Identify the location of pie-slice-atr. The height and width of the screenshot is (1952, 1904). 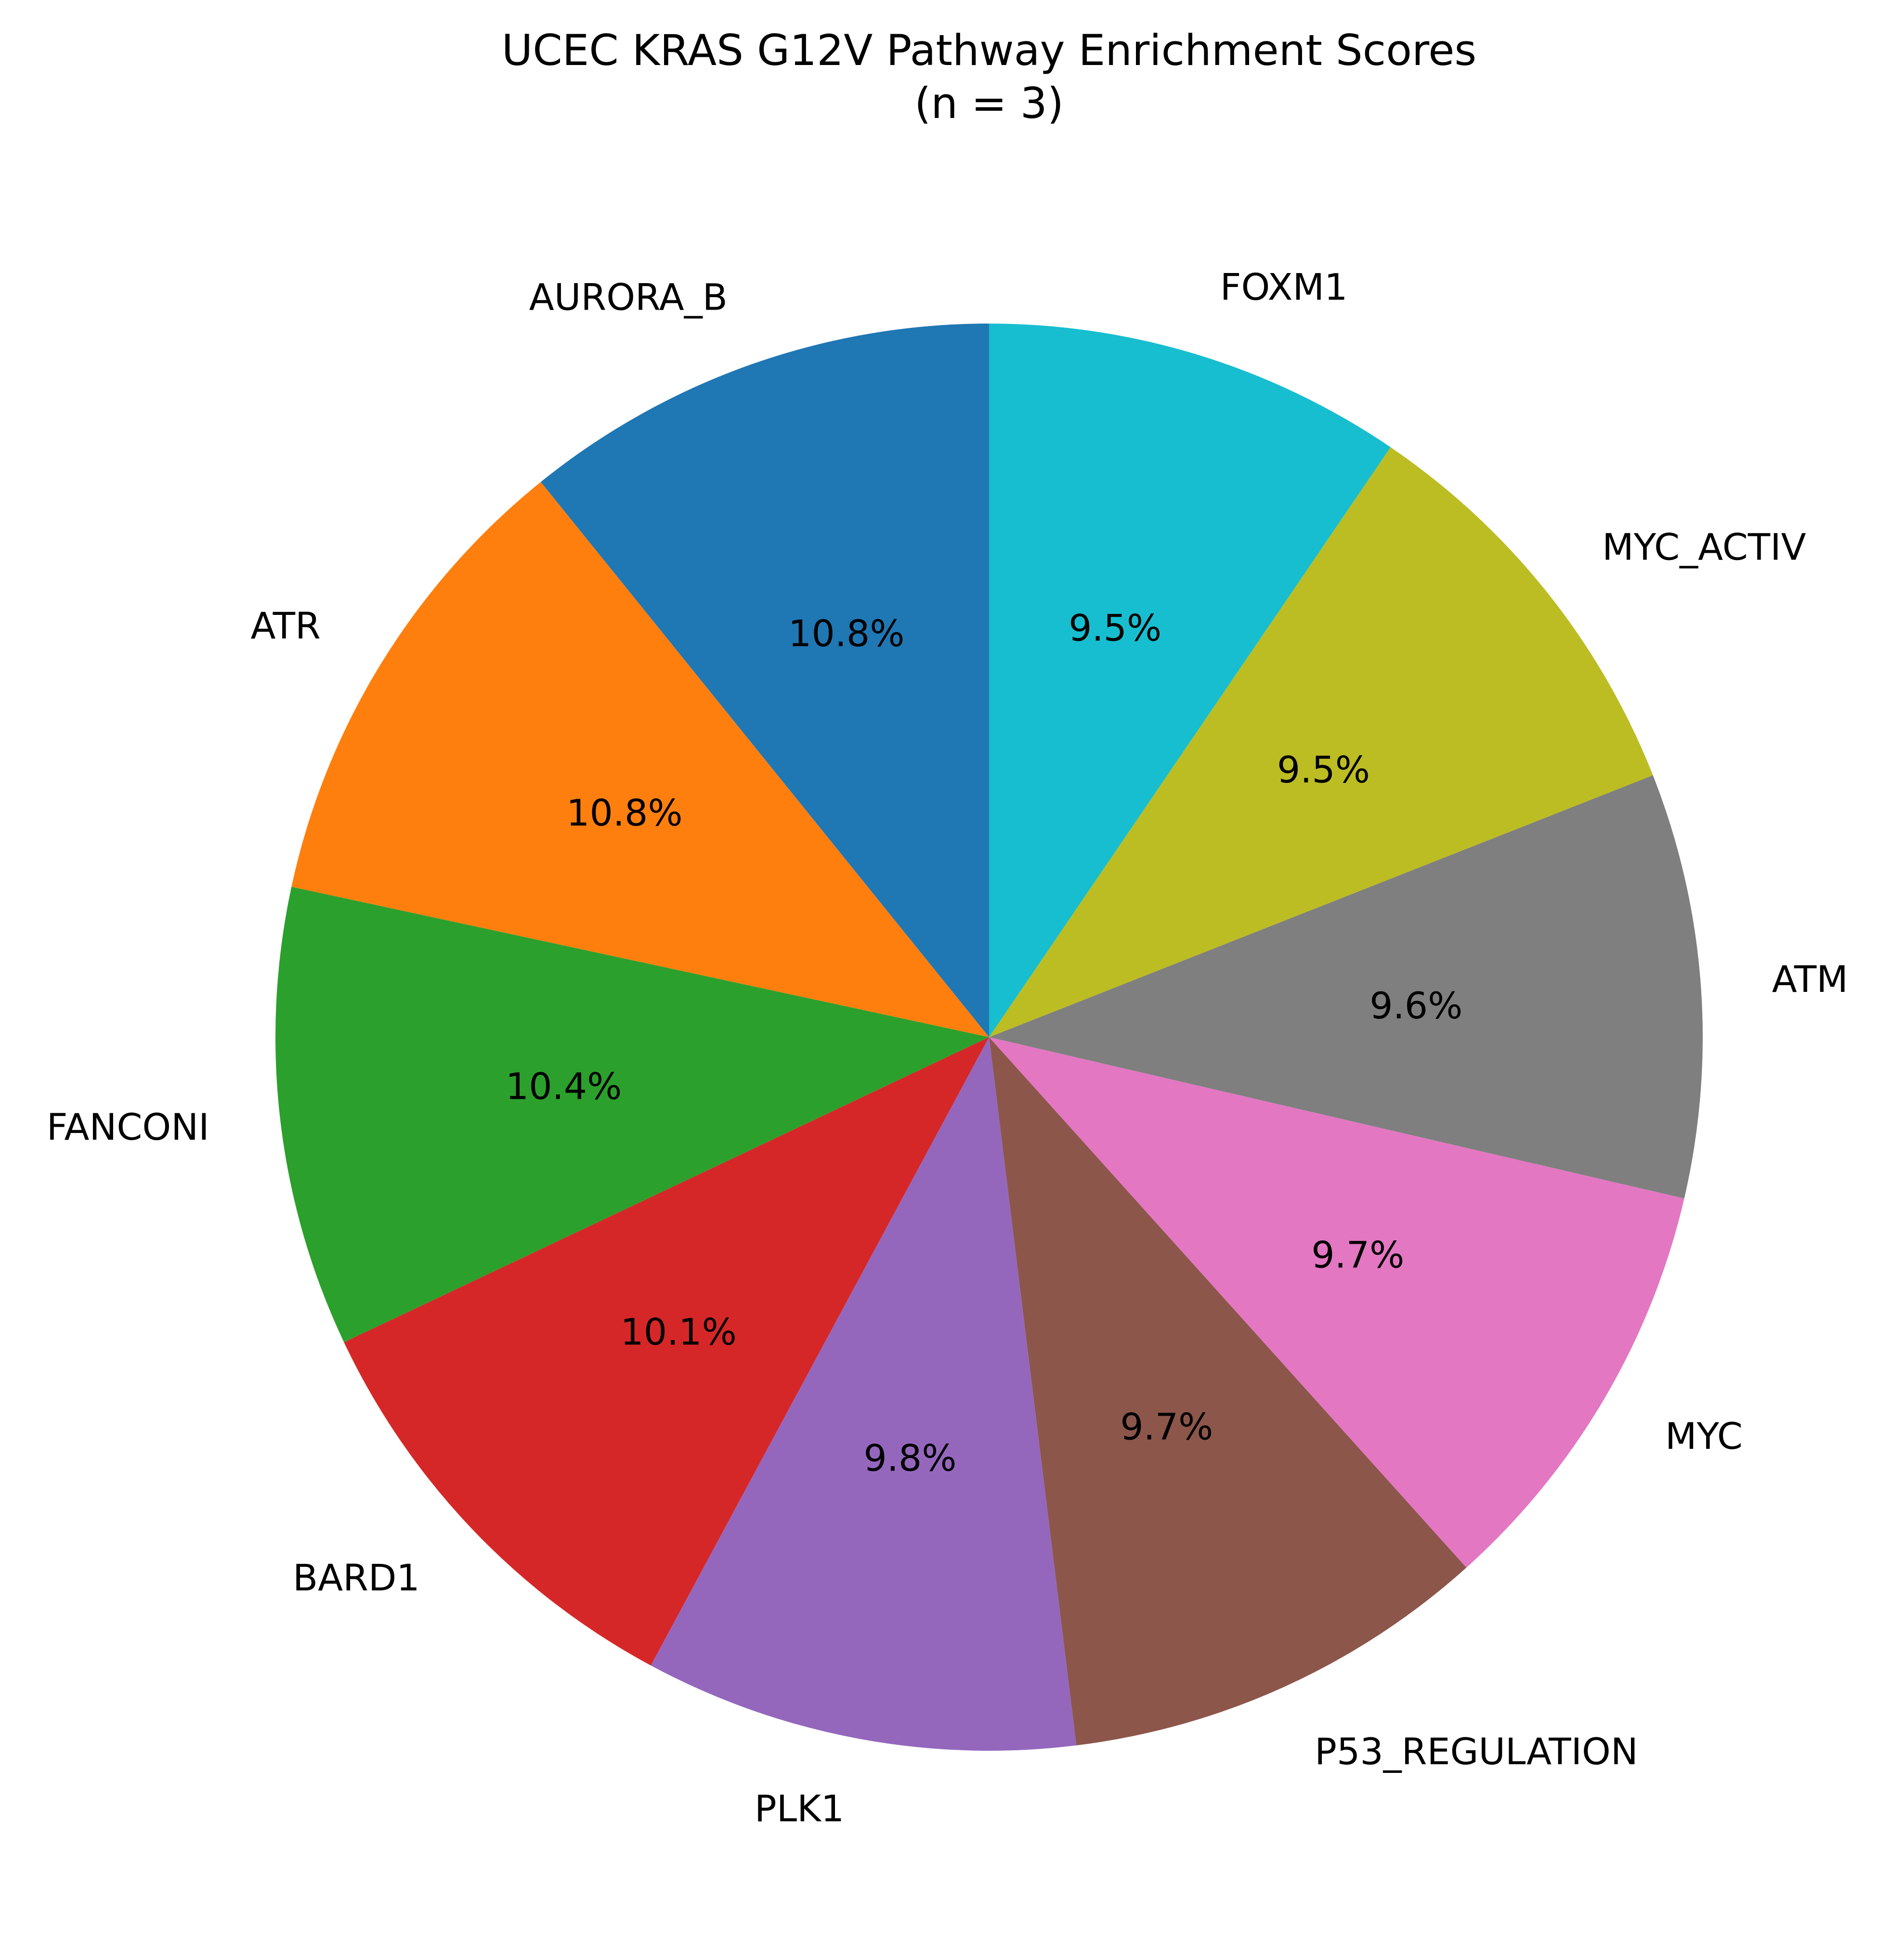
(640, 759).